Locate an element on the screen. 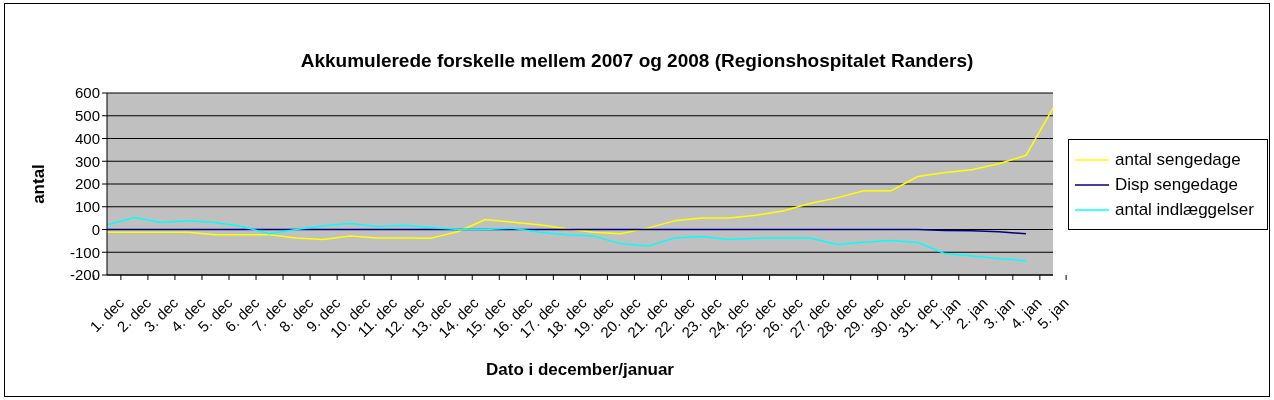  y-tick-label: 0 is located at coordinates (95, 229).